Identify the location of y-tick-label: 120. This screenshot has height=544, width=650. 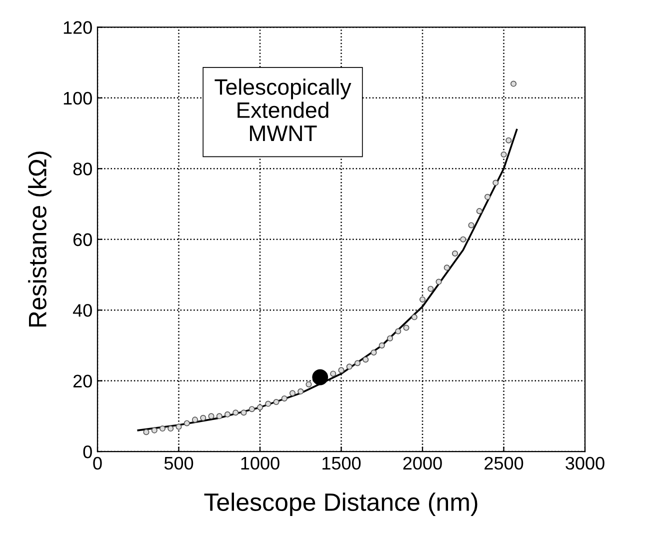
(78, 27).